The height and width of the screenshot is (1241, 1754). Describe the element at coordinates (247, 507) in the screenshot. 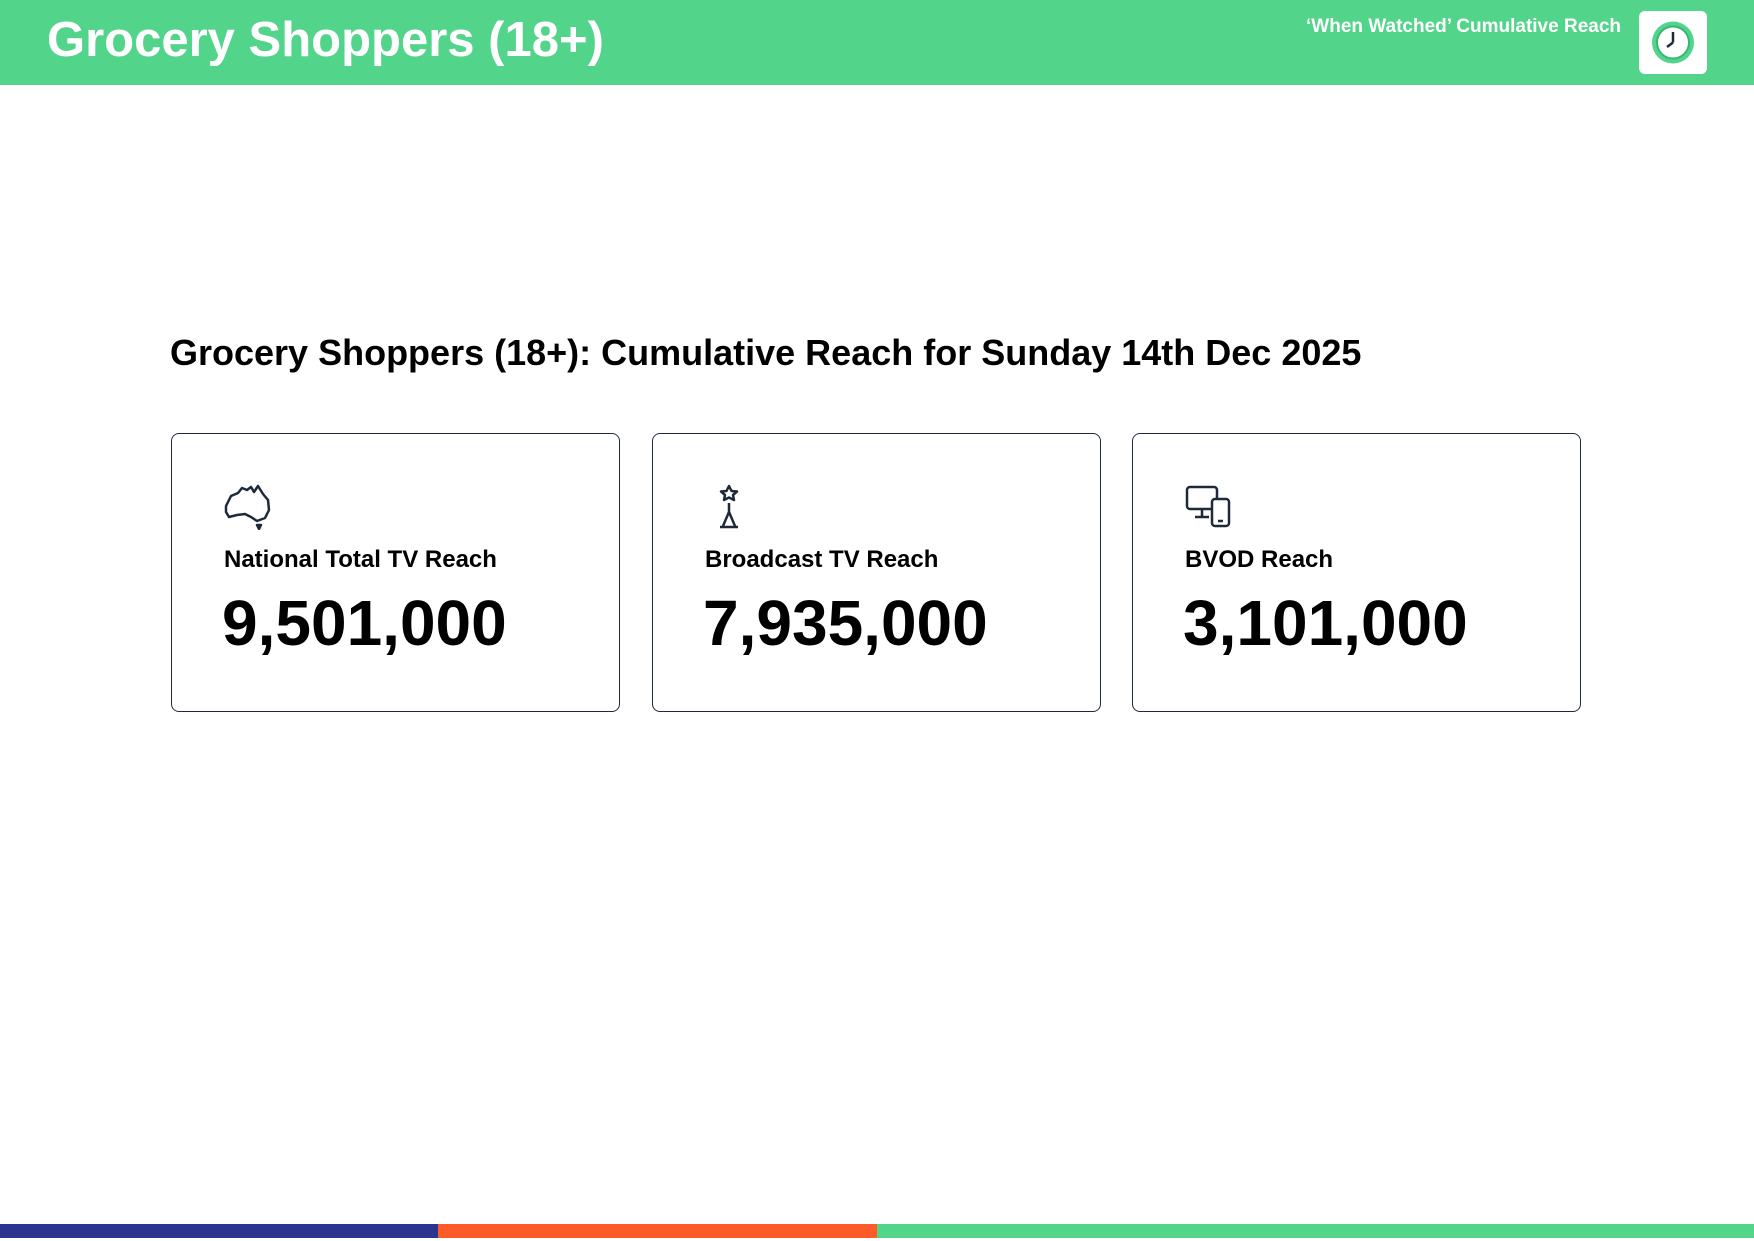

I see `australia-icon` at that location.